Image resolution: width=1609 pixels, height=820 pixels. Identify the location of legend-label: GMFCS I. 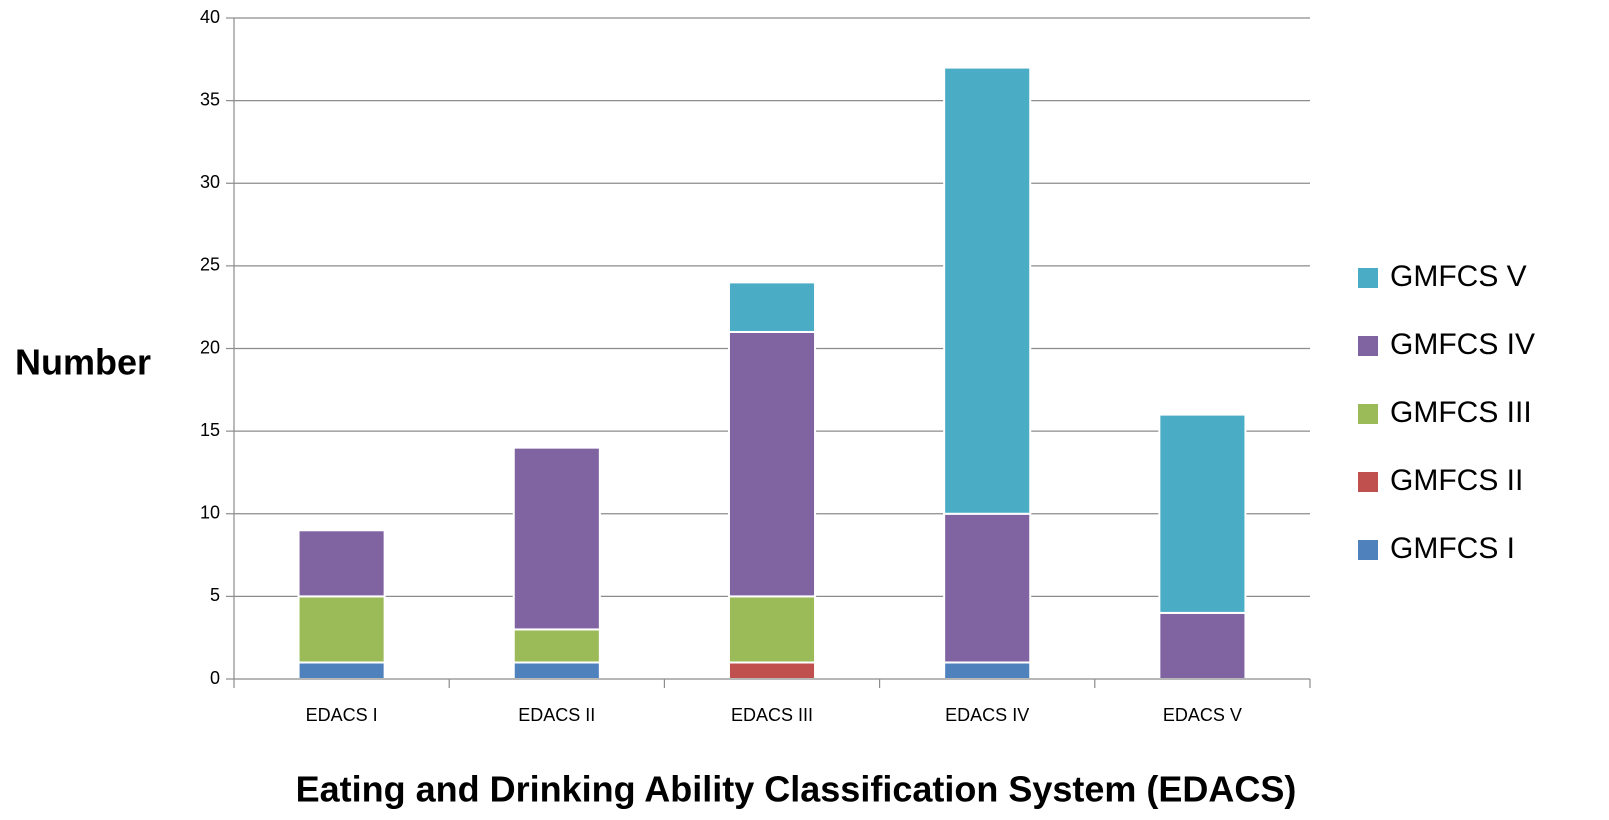
(1452, 548).